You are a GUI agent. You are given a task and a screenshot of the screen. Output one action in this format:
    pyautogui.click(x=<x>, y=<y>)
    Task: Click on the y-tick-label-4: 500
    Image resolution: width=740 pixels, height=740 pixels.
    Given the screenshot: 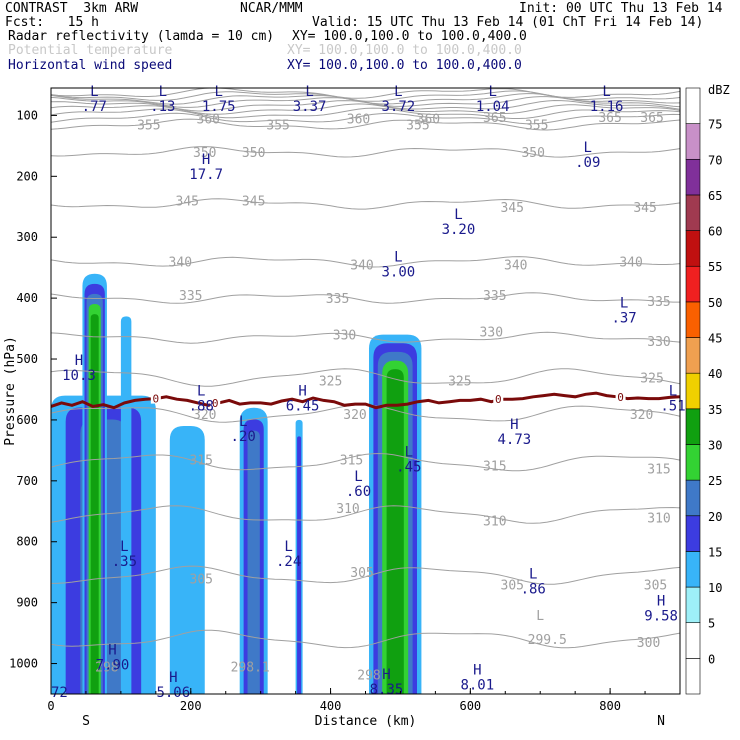 What is the action you would take?
    pyautogui.click(x=27, y=359)
    